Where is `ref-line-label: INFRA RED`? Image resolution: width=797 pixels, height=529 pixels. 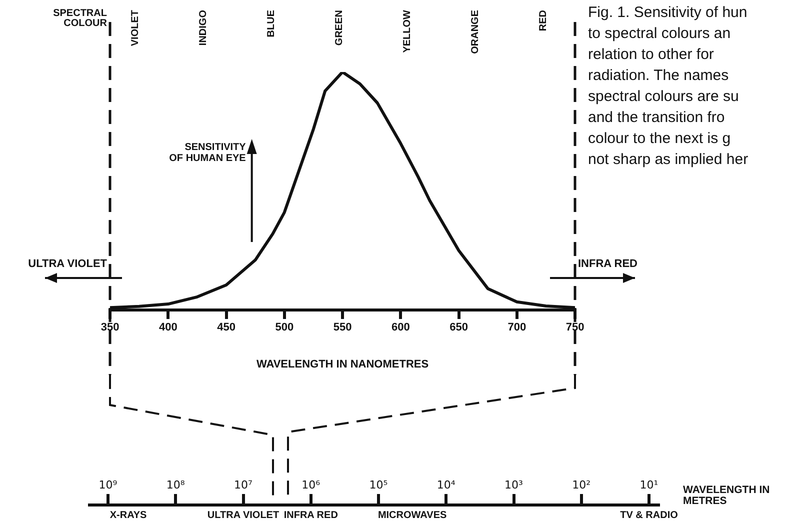 ref-line-label: INFRA RED is located at coordinates (608, 264).